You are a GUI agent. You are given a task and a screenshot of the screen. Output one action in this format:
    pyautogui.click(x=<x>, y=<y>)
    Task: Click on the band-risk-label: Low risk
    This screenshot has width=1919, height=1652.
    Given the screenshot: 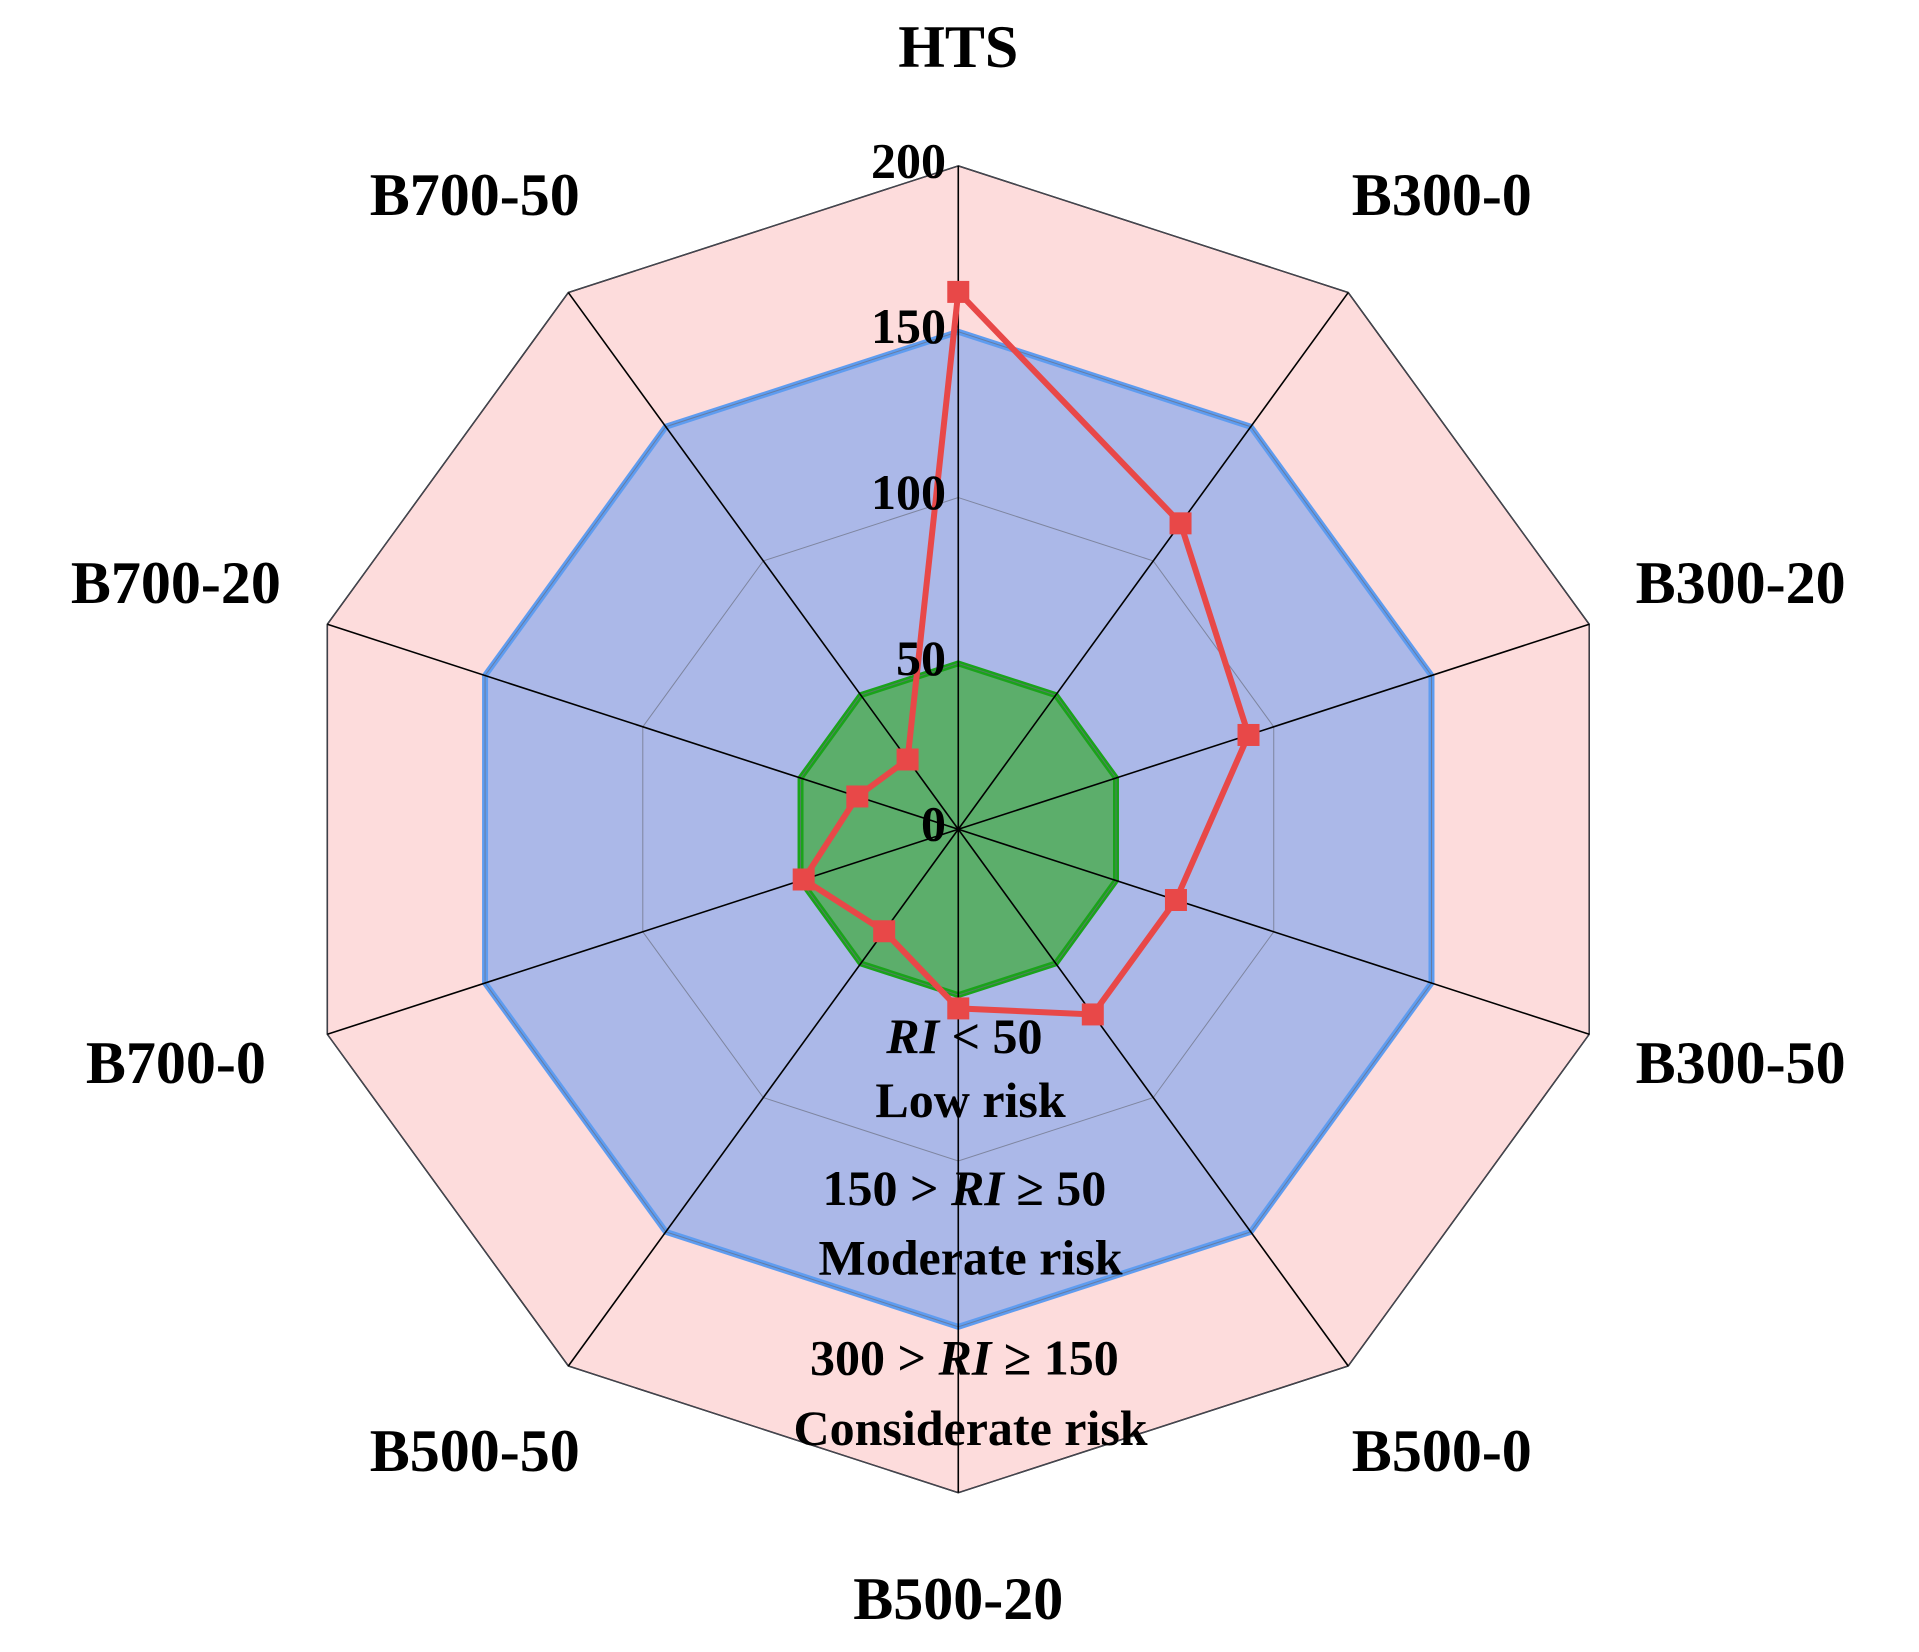 What is the action you would take?
    pyautogui.click(x=970, y=1100)
    